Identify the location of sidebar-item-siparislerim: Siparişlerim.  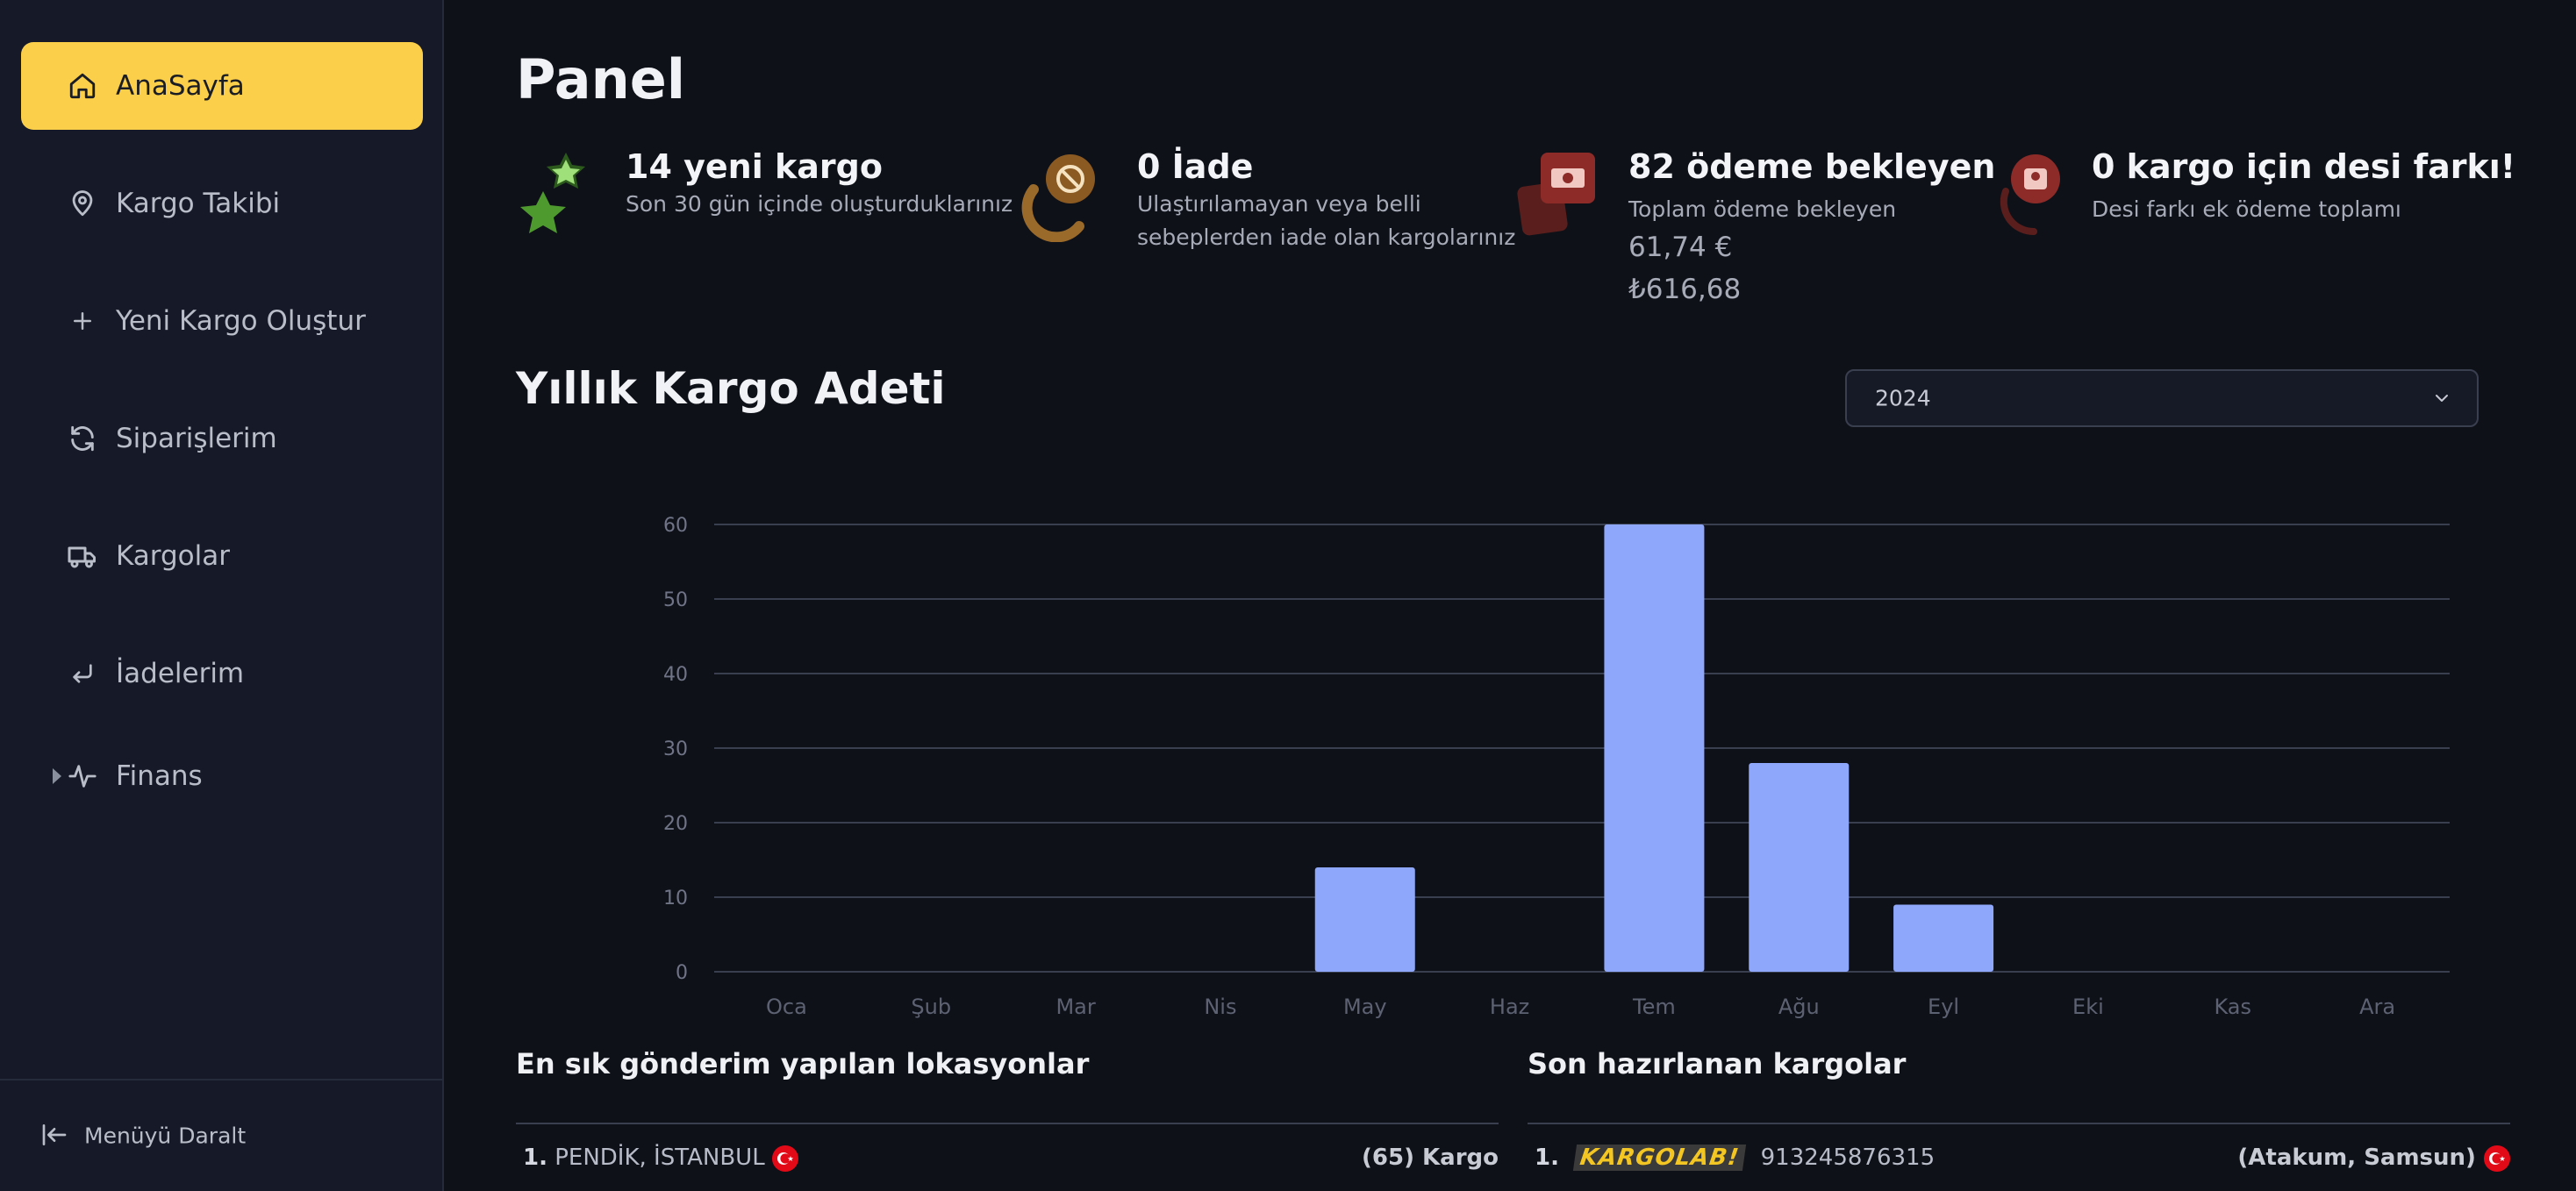
(222, 438).